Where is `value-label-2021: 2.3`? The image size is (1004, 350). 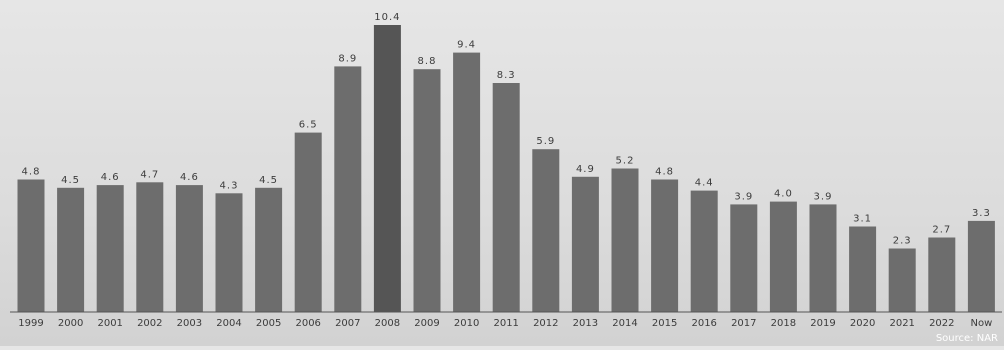
value-label-2021: 2.3 is located at coordinates (902, 241).